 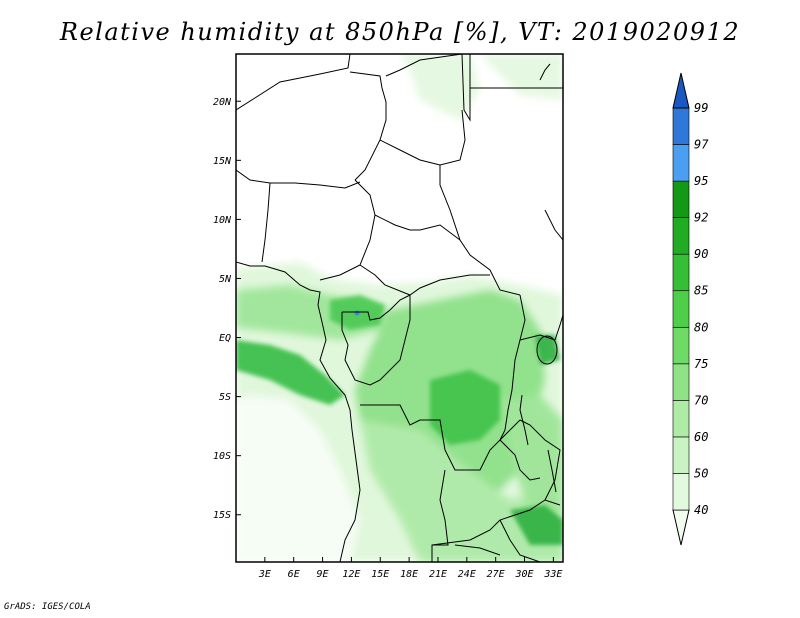 What do you see at coordinates (681, 527) in the screenshot?
I see `colorbar-lower-arrow` at bounding box center [681, 527].